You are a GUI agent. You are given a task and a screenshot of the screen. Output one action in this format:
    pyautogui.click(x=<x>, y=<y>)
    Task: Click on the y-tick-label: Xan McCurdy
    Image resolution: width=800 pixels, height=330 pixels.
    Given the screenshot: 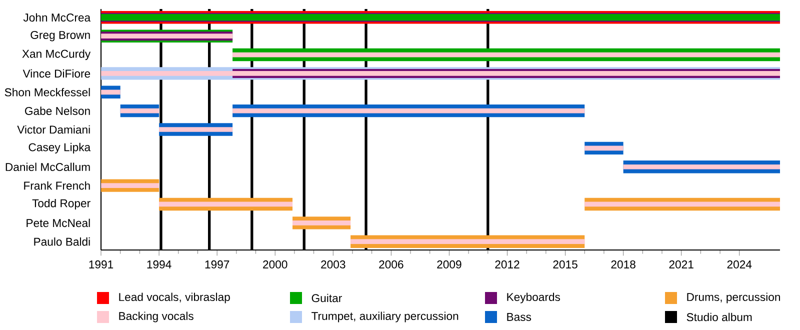 What is the action you would take?
    pyautogui.click(x=56, y=54)
    